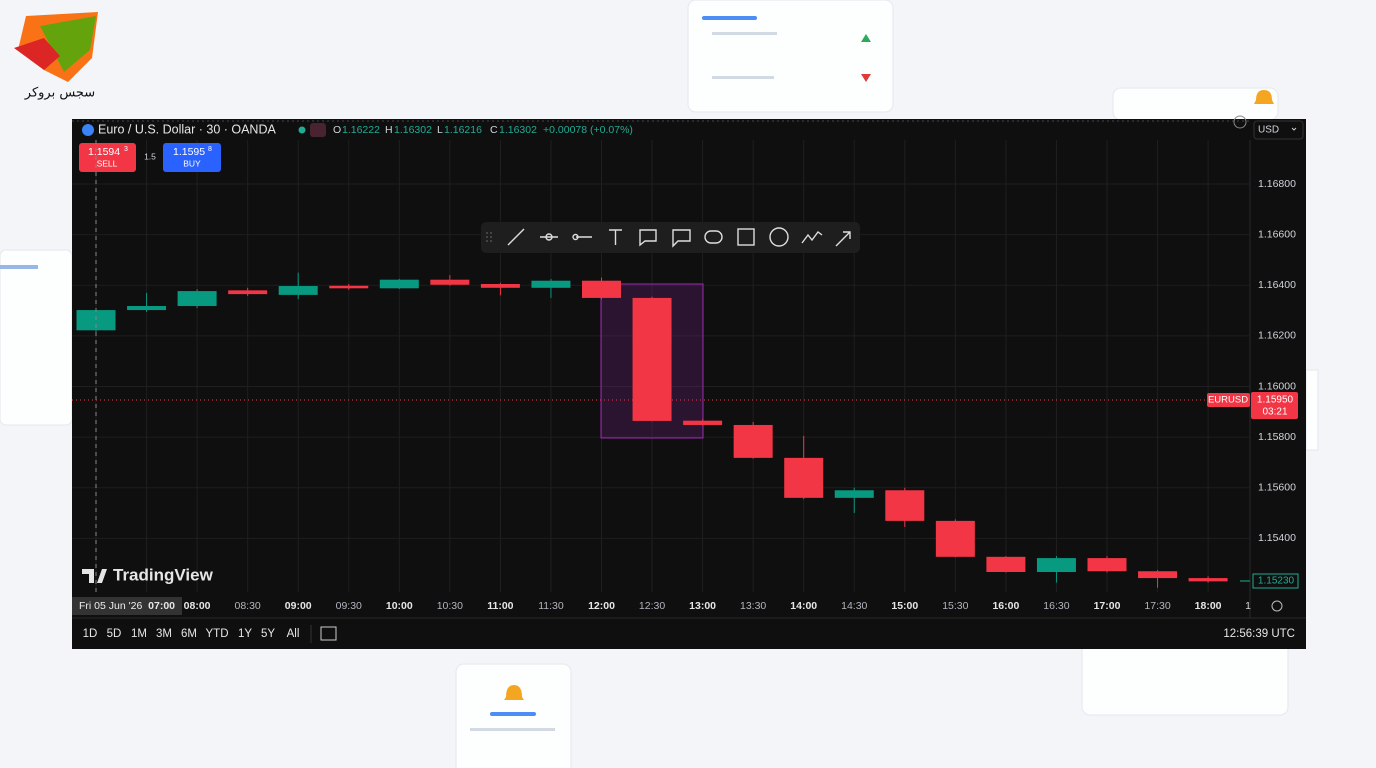 The width and height of the screenshot is (1376, 768). I want to click on y-tick-label: 1.16800, so click(1277, 184).